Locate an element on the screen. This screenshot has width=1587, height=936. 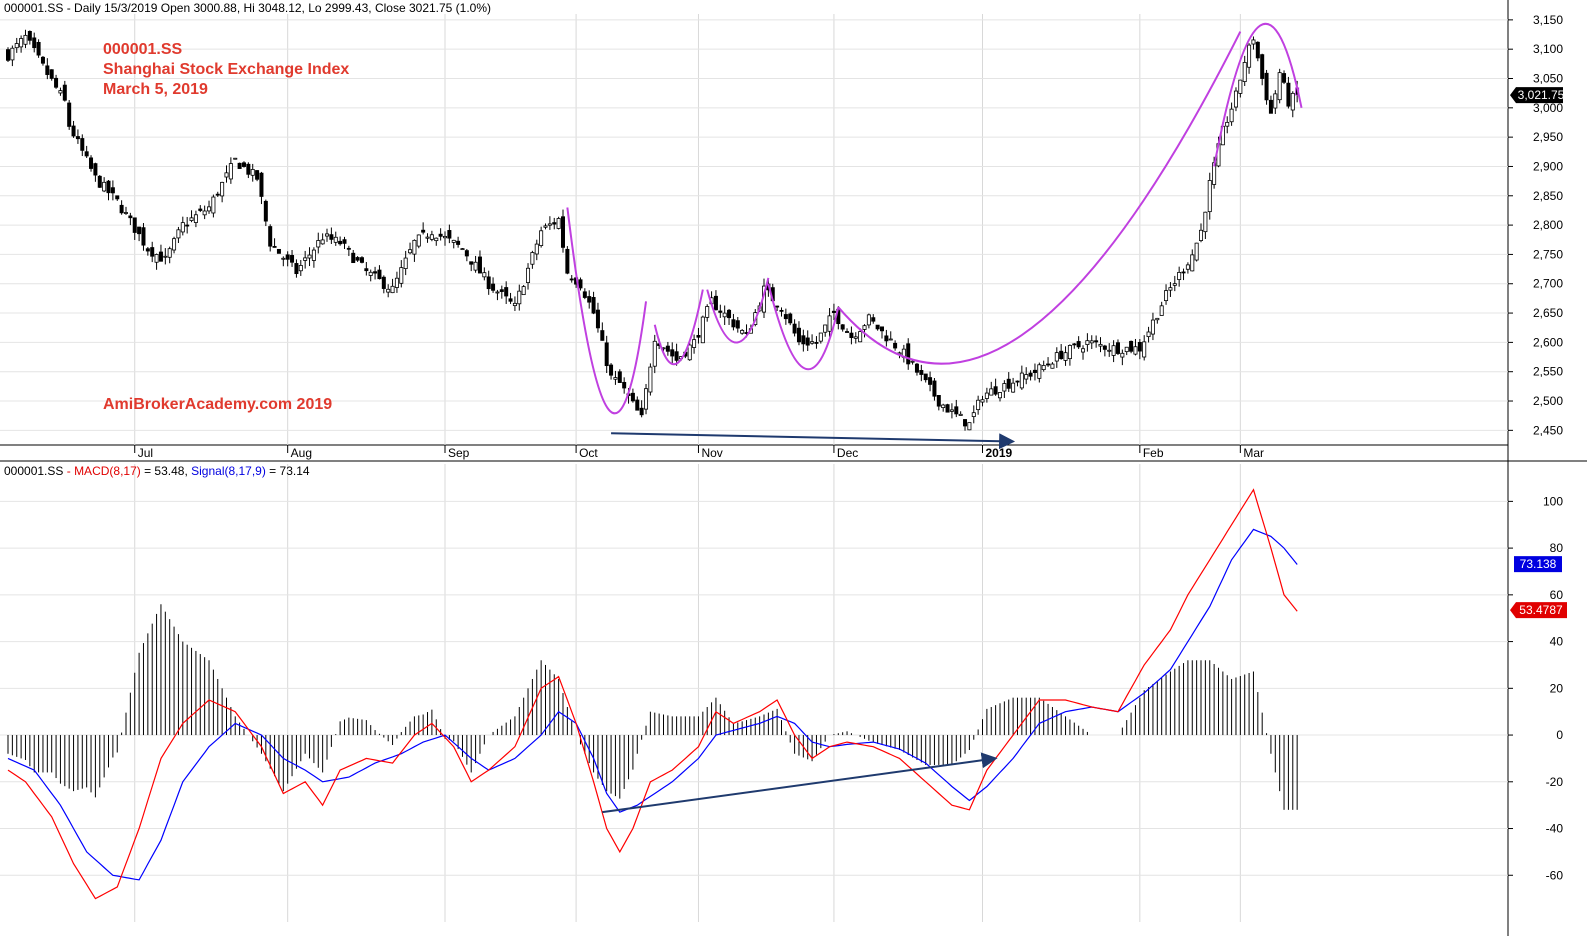
month-label: Feb is located at coordinates (1153, 453).